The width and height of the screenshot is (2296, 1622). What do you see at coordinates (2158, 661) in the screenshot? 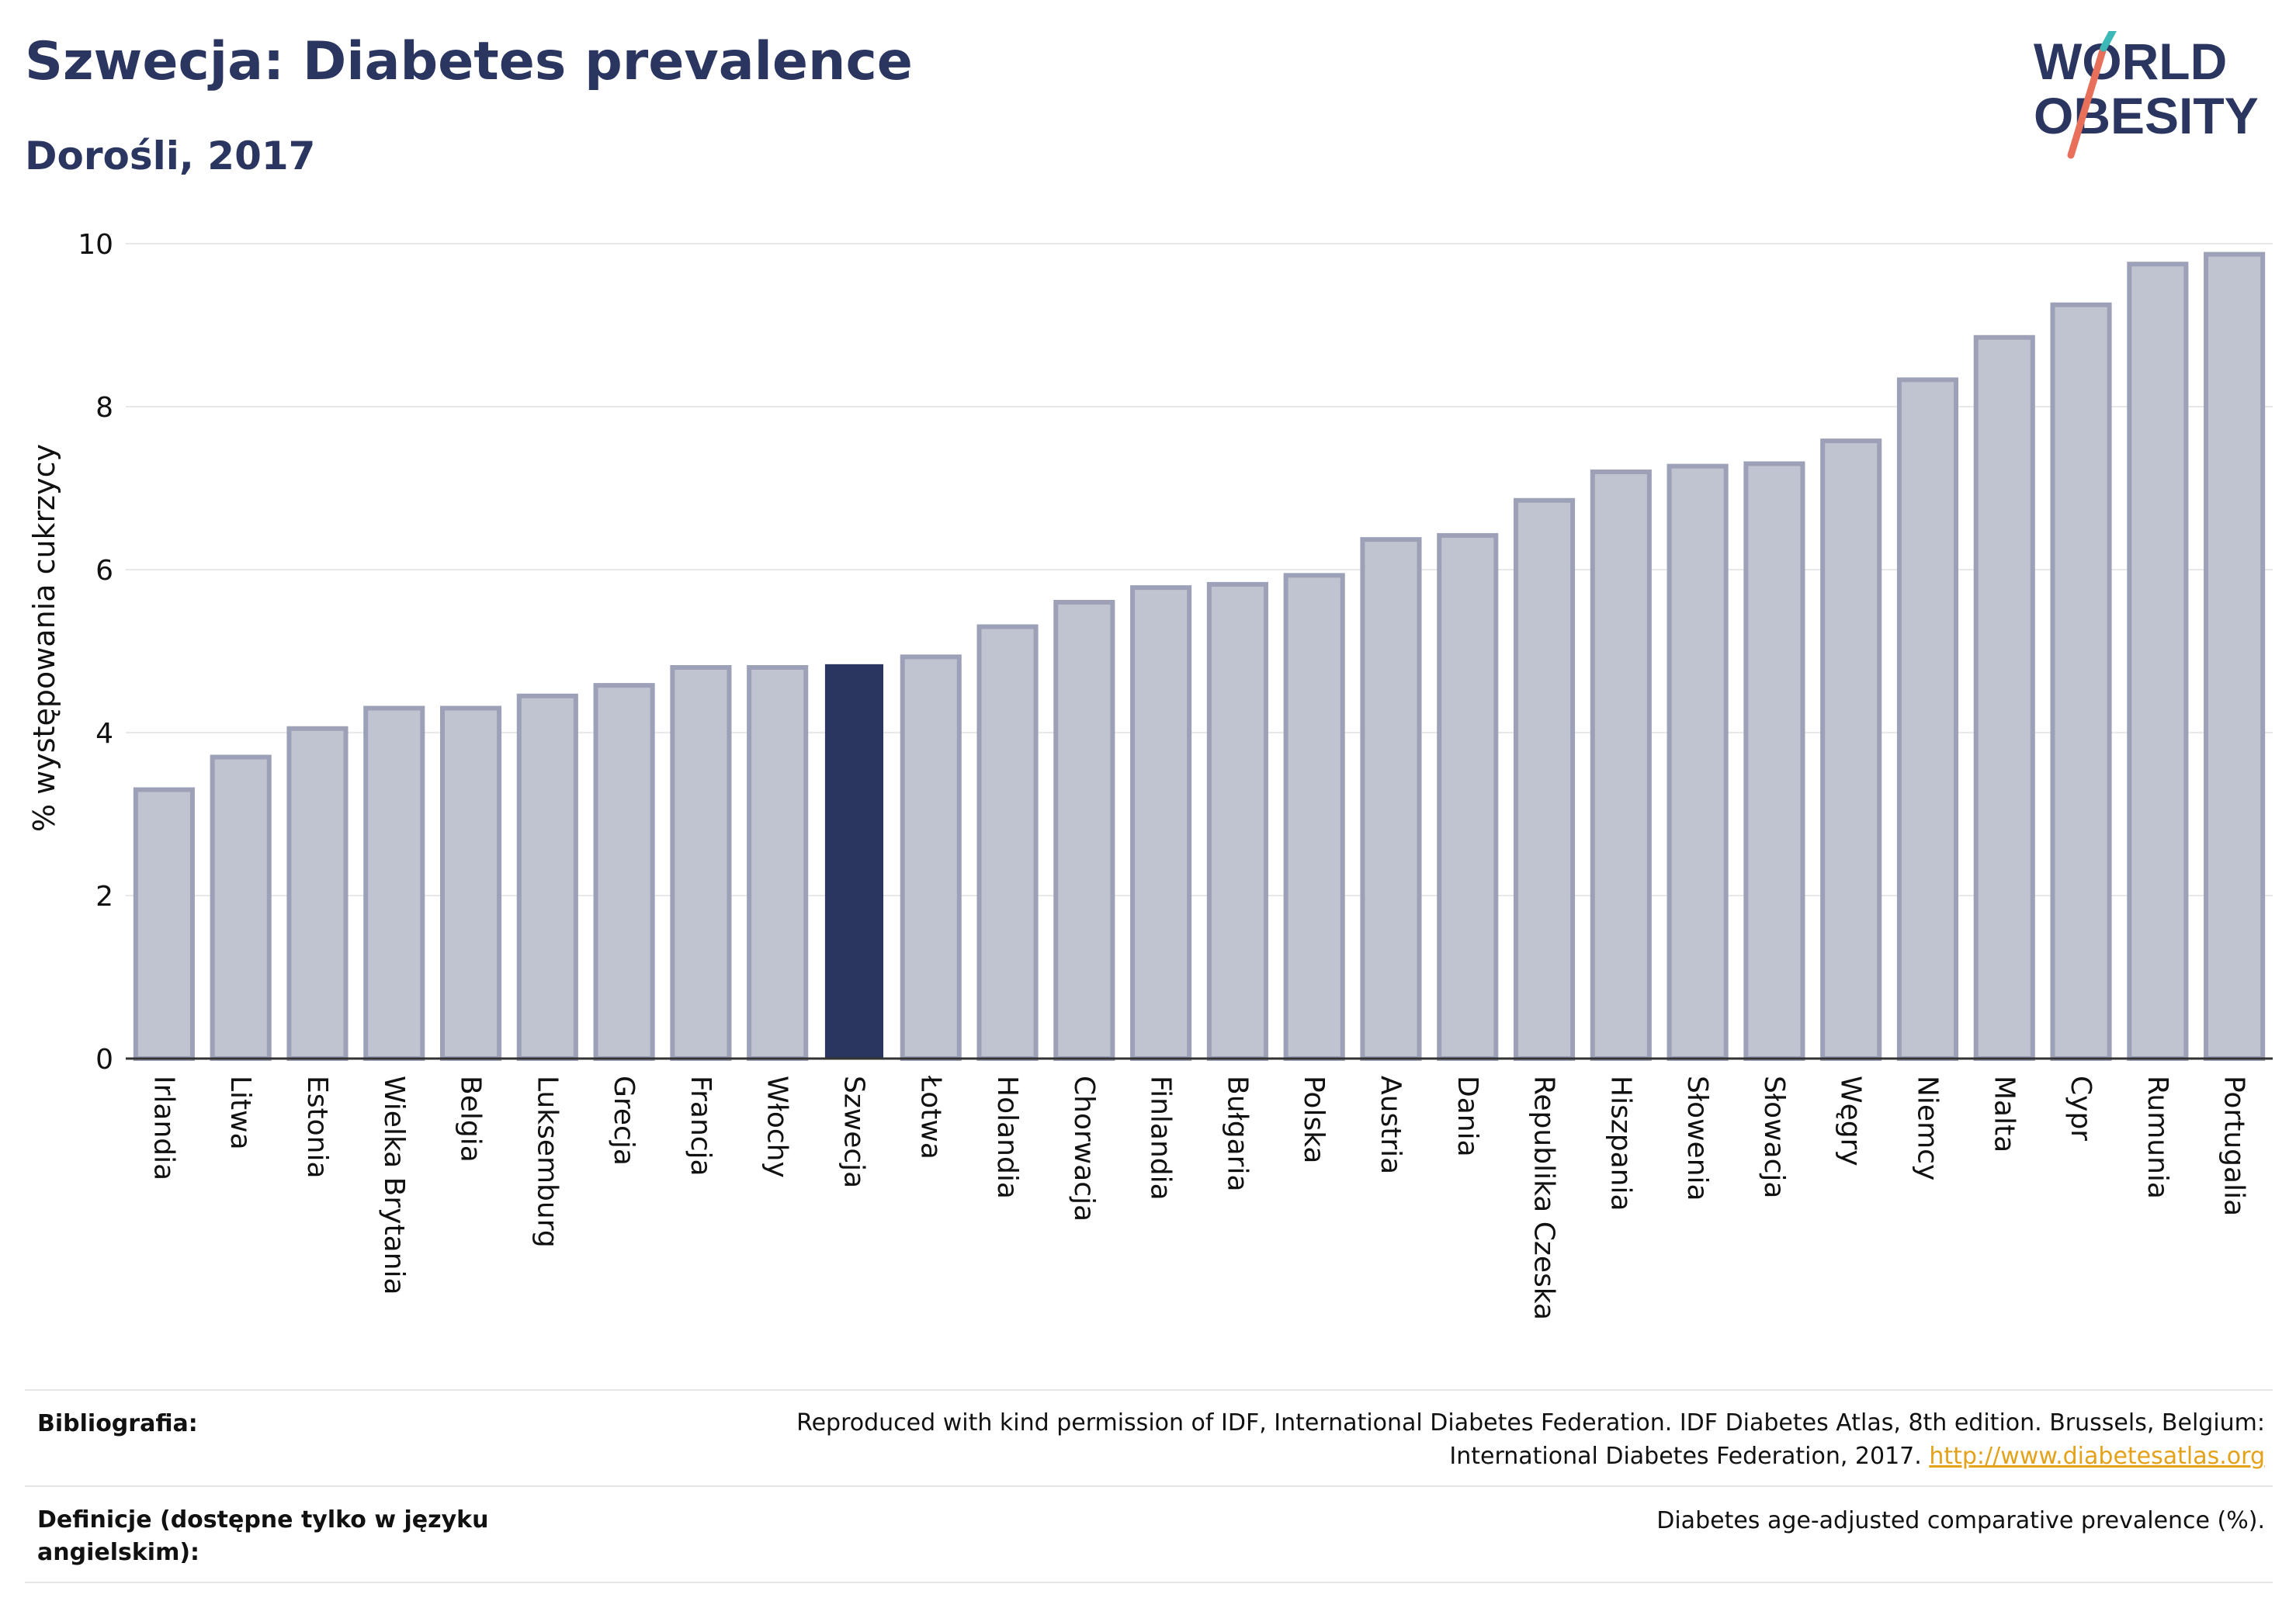
I see `bar-rumunia` at bounding box center [2158, 661].